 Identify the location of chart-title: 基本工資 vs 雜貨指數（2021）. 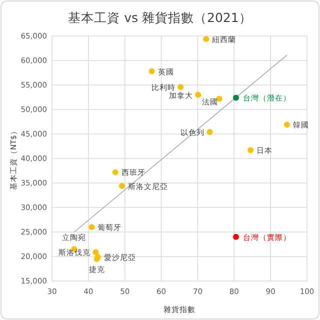
(160, 17).